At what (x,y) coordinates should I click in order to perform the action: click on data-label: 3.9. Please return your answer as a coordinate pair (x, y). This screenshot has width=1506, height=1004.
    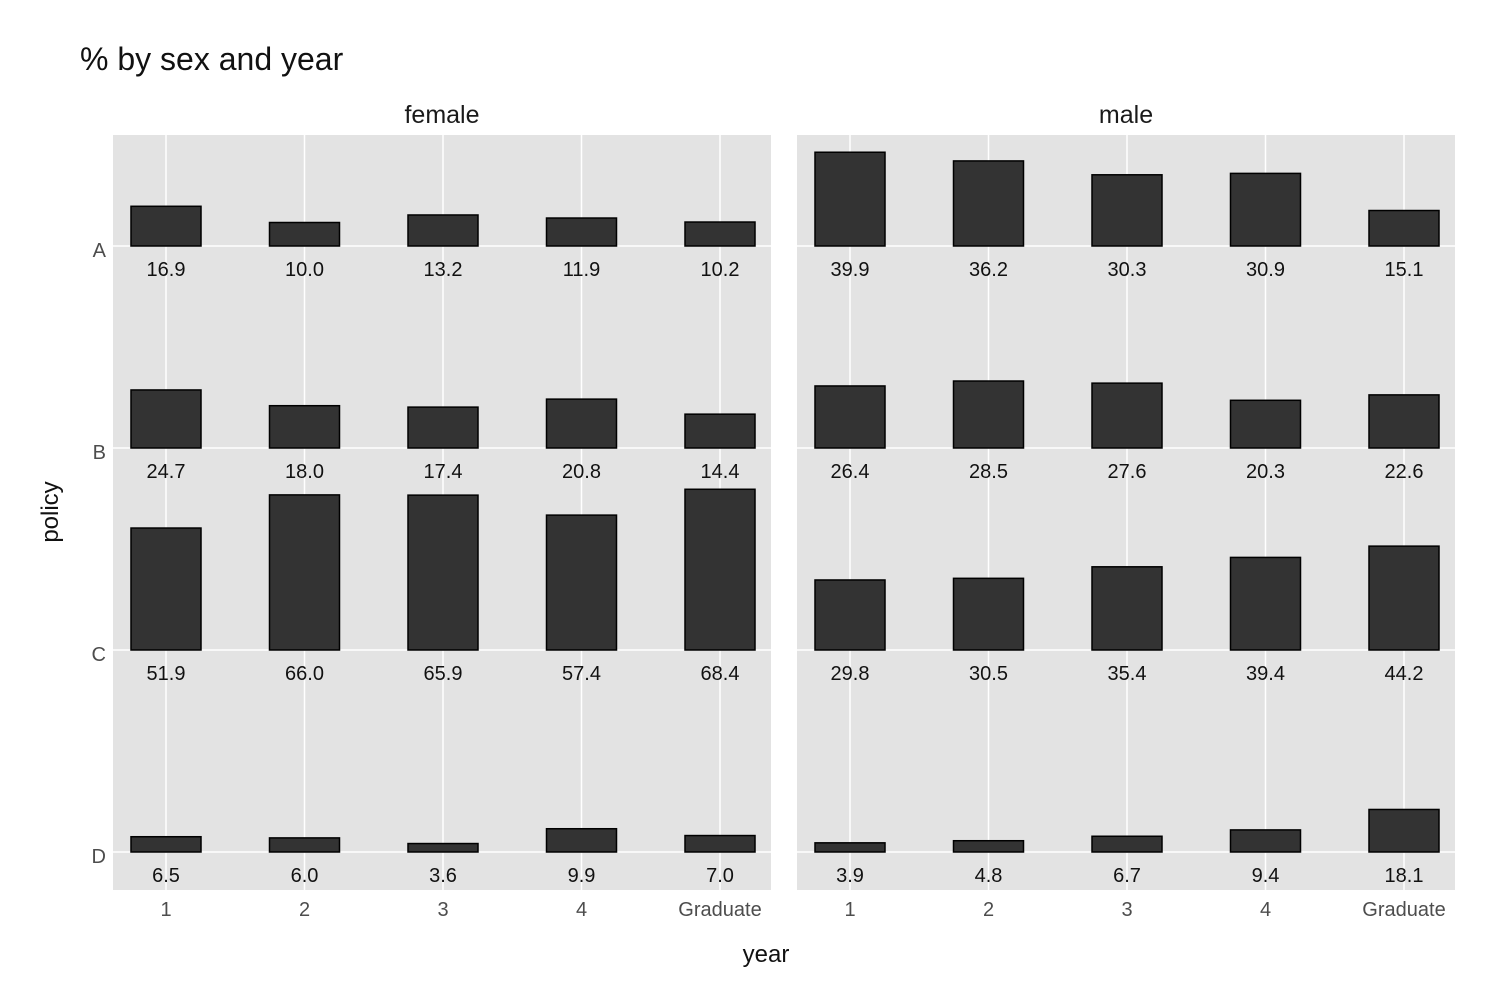
    Looking at the image, I should click on (850, 876).